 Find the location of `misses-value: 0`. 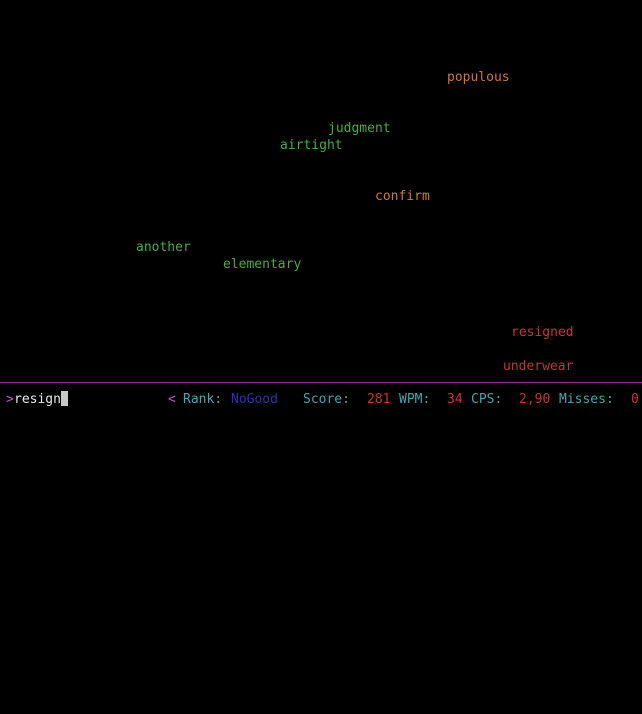

misses-value: 0 is located at coordinates (635, 399).